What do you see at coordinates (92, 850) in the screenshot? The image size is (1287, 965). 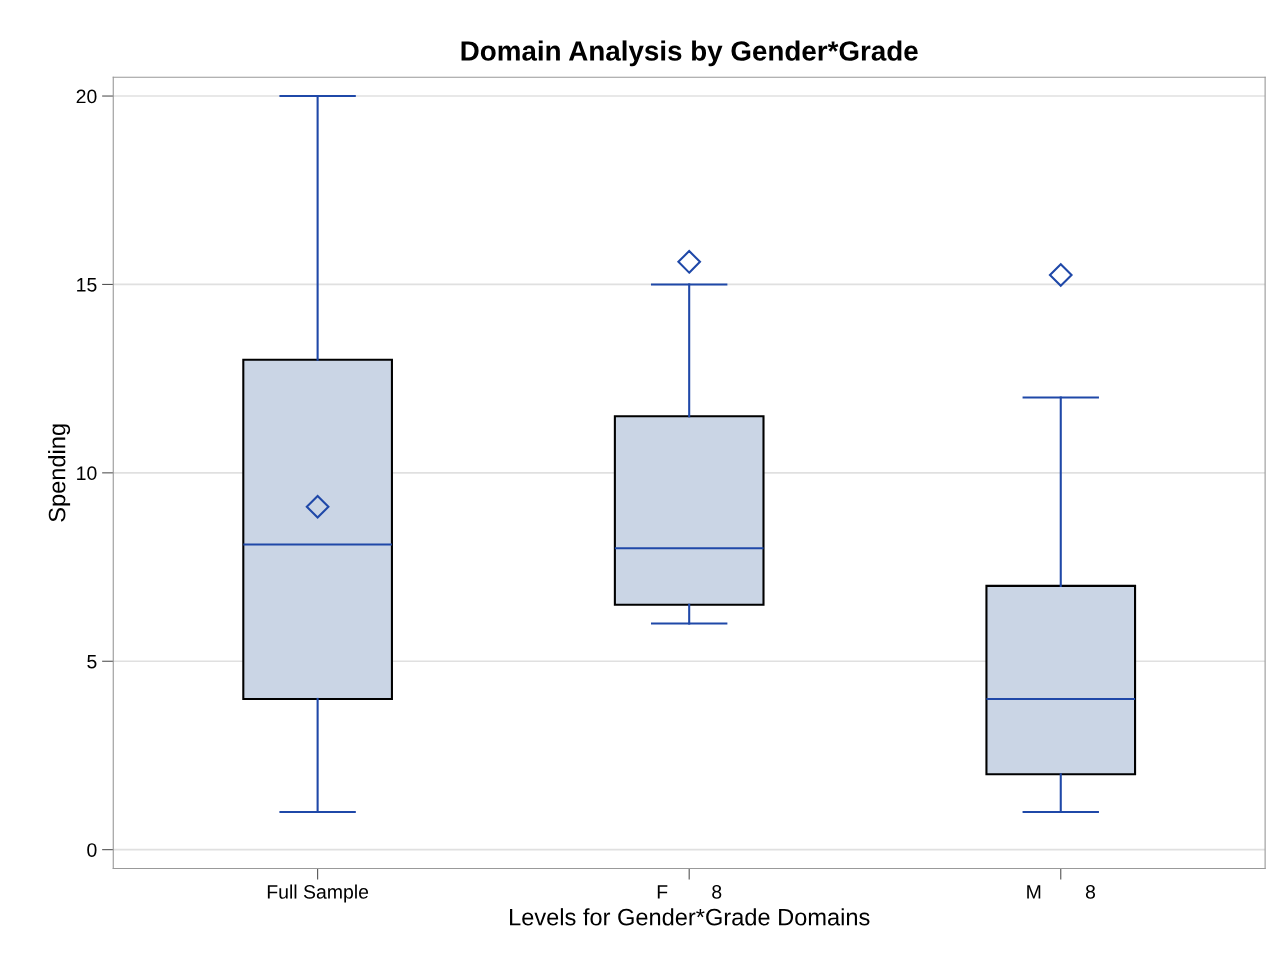 I see `y-tick-label: 0` at bounding box center [92, 850].